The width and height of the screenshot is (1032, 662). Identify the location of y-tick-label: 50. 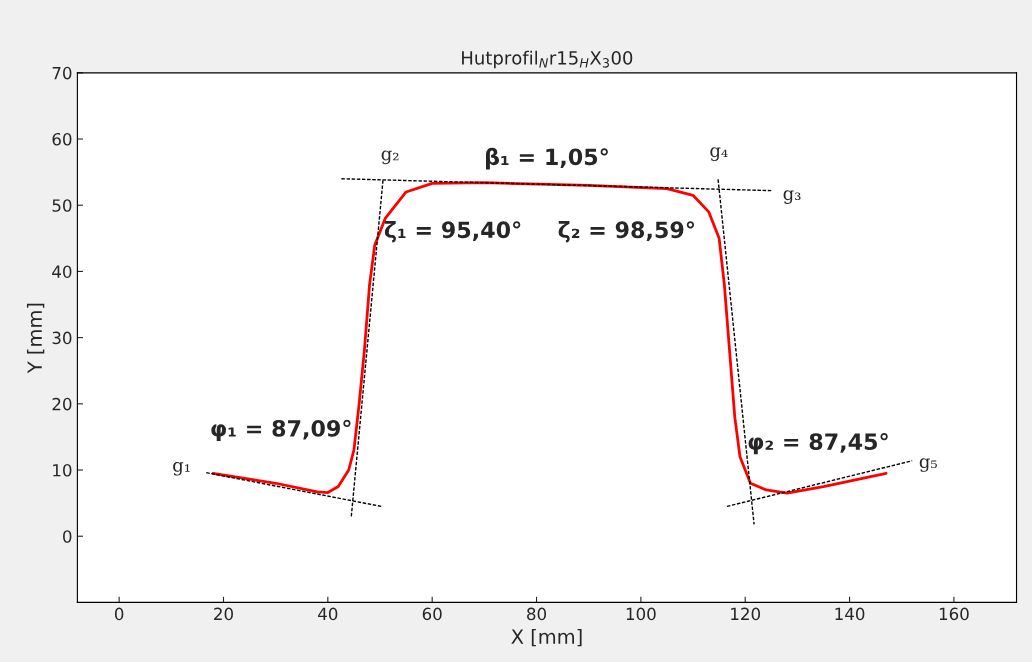
(62, 205).